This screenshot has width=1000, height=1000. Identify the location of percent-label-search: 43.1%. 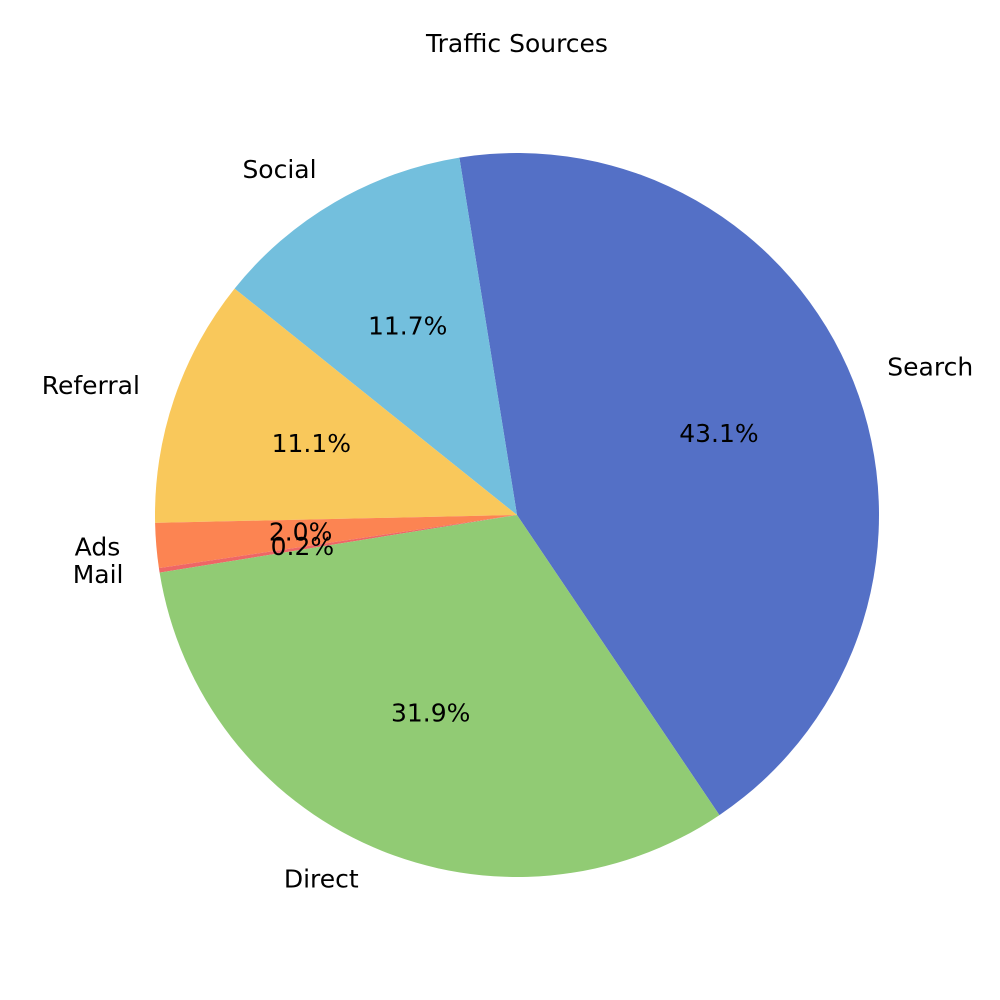
(718, 433).